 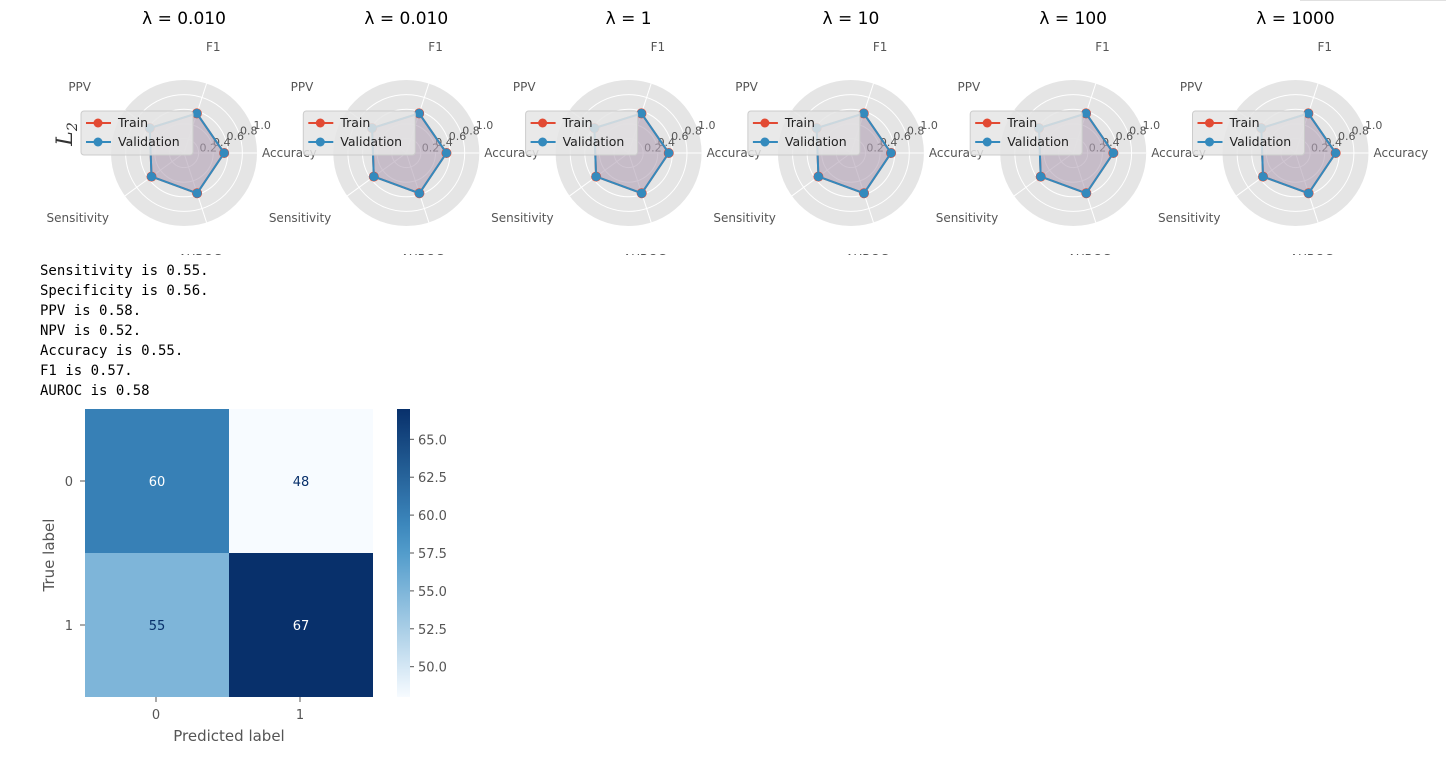 I want to click on colorbar-tick-label: 50.0, so click(x=432, y=668).